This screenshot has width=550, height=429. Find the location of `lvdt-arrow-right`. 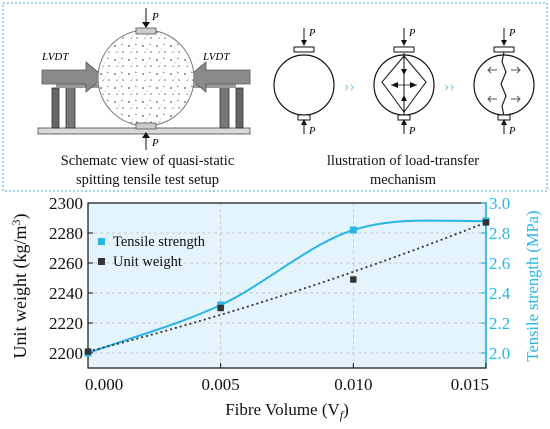

lvdt-arrow-right is located at coordinates (219, 77).